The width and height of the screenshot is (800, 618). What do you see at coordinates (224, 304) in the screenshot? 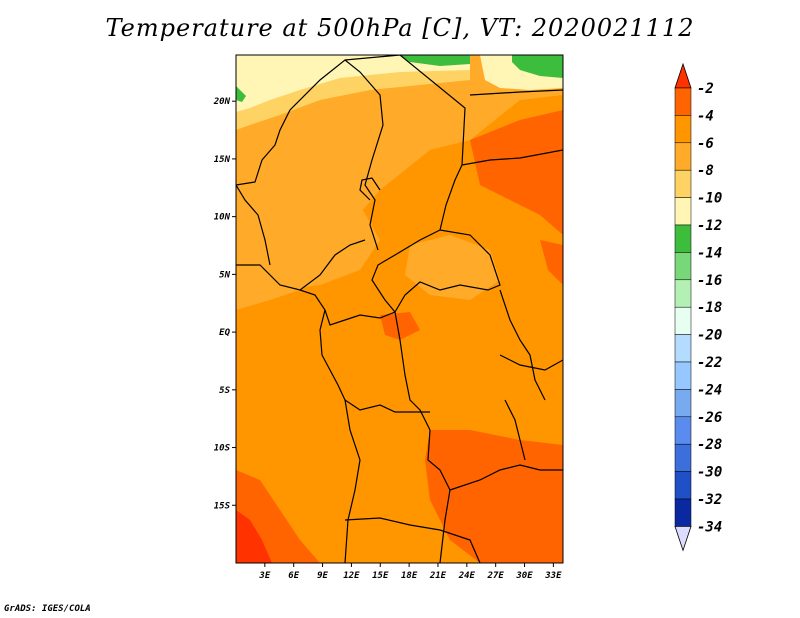
I see `latitude-axis: 20N 15N 10N 5N EQ 5S 10S 15S` at bounding box center [224, 304].